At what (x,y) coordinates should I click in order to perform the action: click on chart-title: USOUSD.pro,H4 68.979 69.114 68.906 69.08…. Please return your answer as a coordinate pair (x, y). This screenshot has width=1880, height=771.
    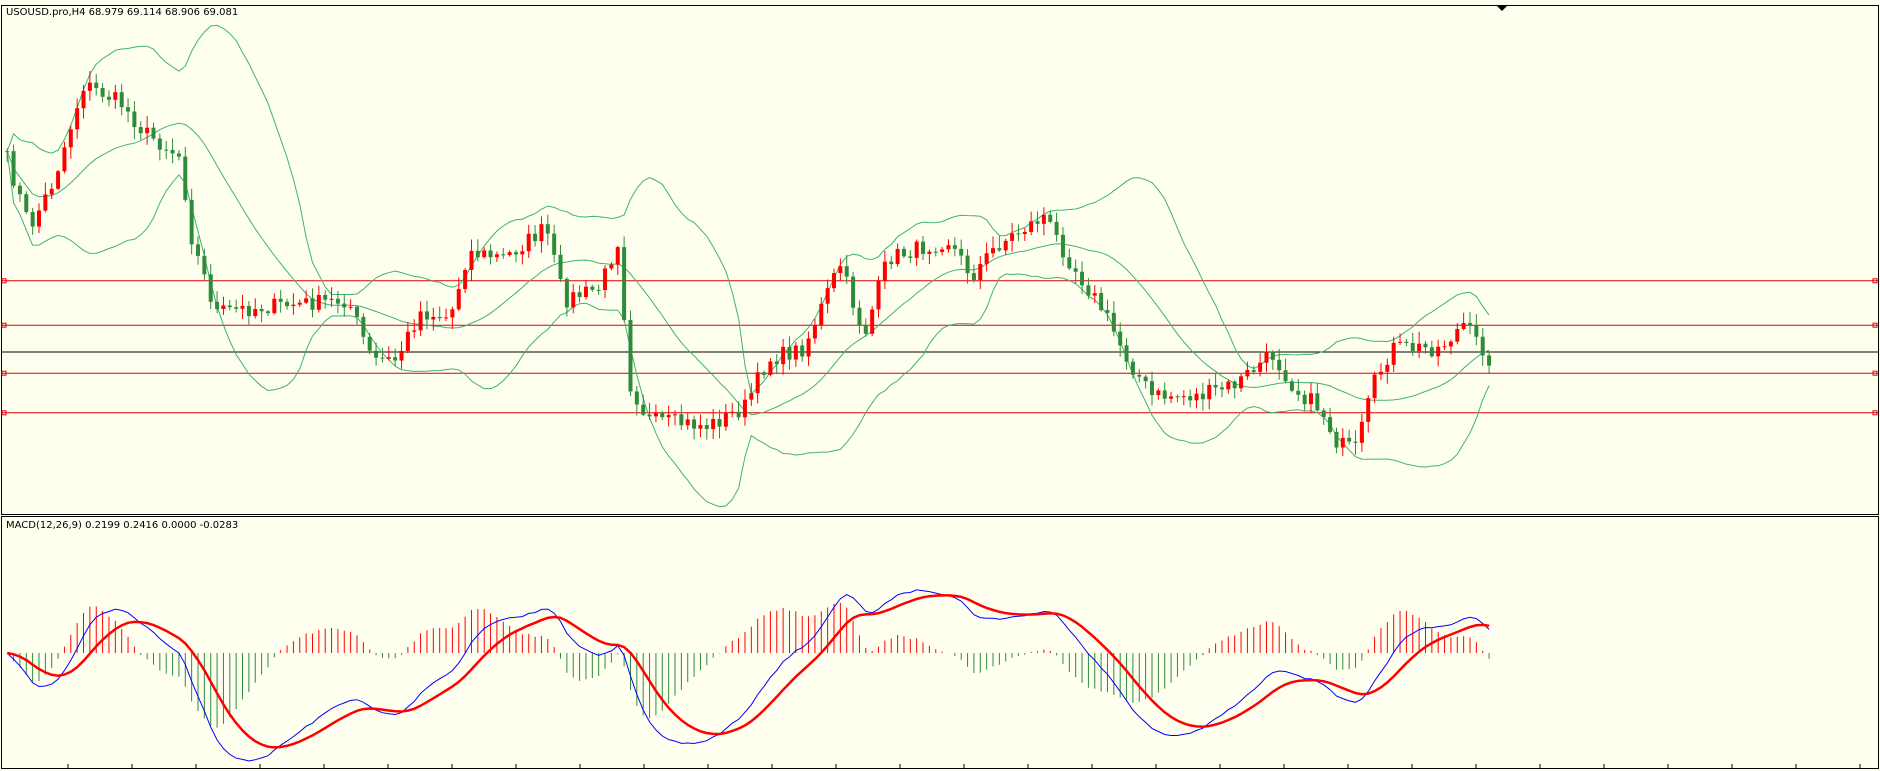
    Looking at the image, I should click on (122, 12).